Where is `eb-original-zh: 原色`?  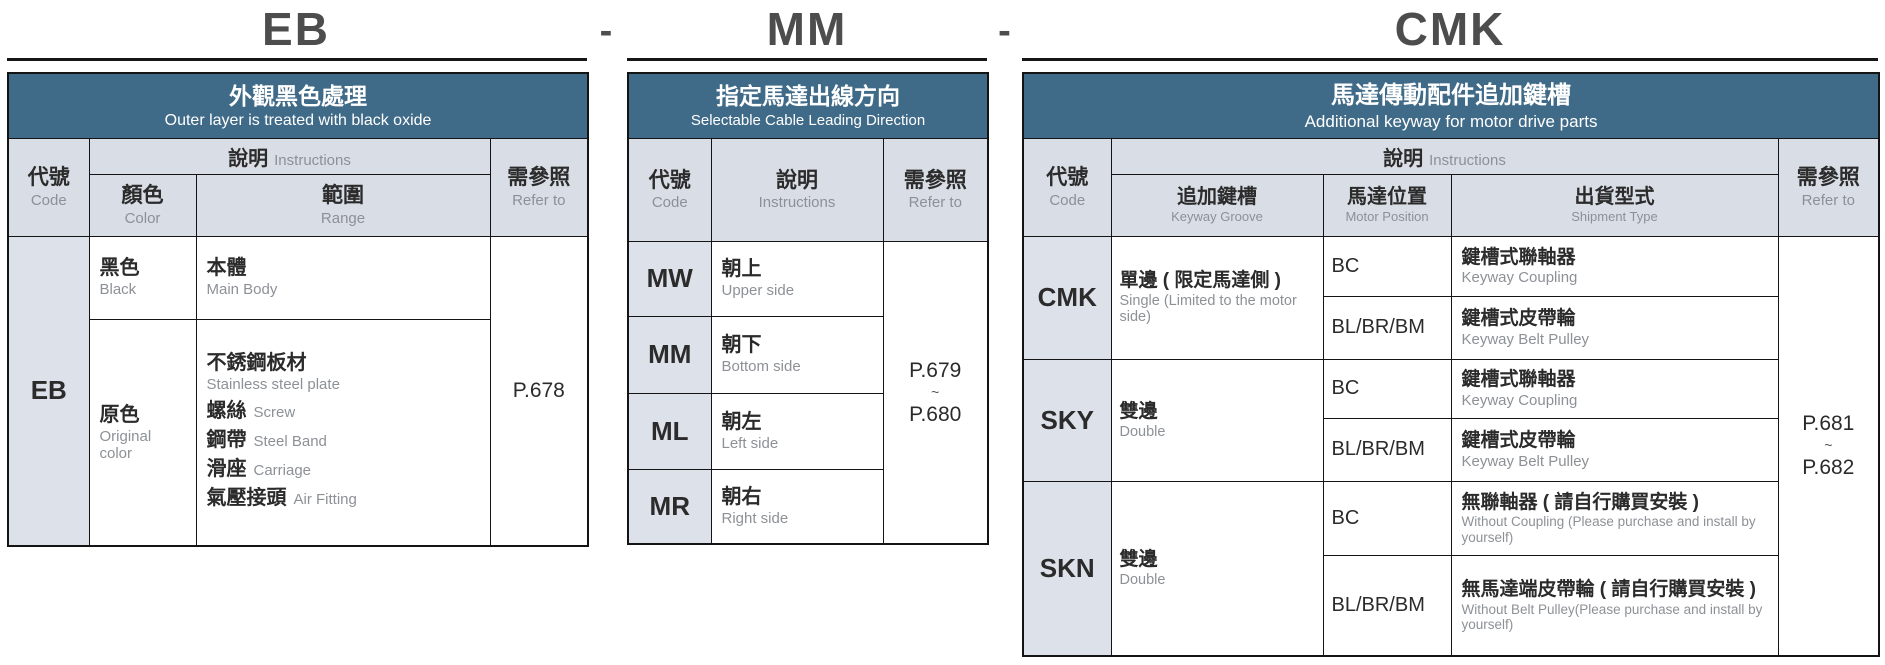 eb-original-zh: 原色 is located at coordinates (119, 414).